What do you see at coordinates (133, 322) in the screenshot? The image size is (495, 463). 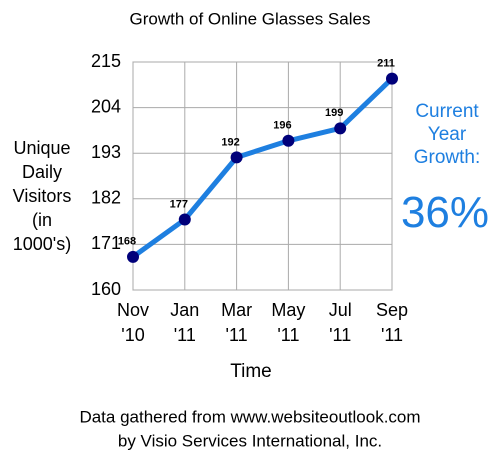 I see `x-tick-label: Nov '10` at bounding box center [133, 322].